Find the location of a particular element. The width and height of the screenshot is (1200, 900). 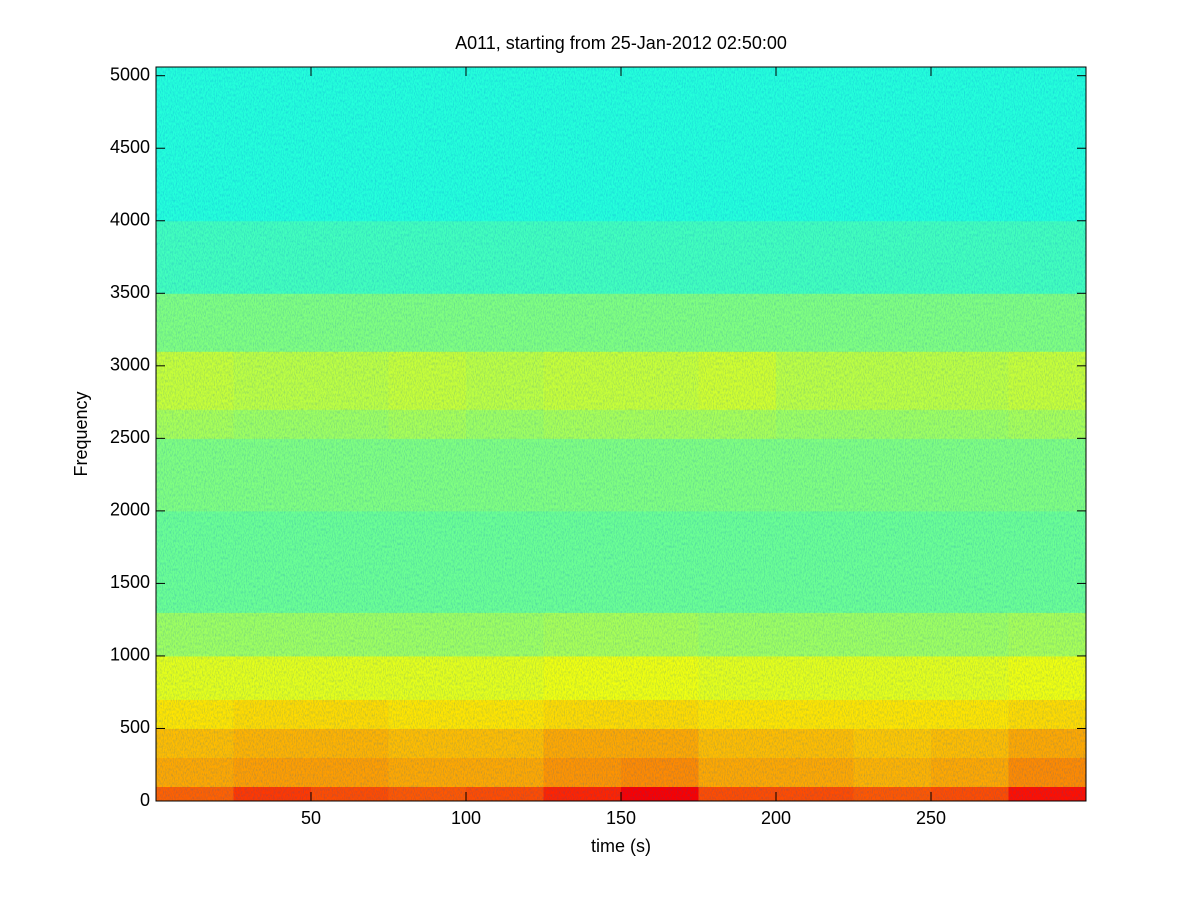

y-tick-label: 500 is located at coordinates (135, 727).